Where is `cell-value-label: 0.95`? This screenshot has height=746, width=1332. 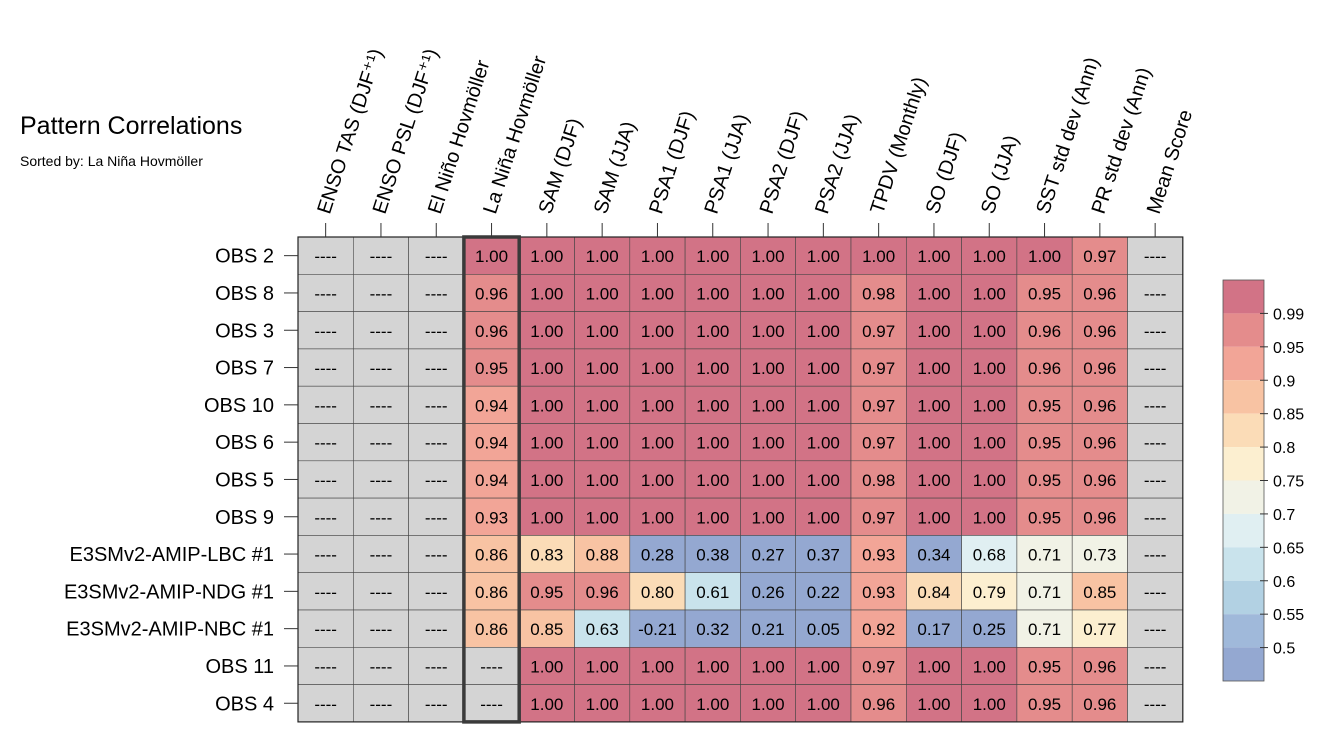 cell-value-label: 0.95 is located at coordinates (1044, 517).